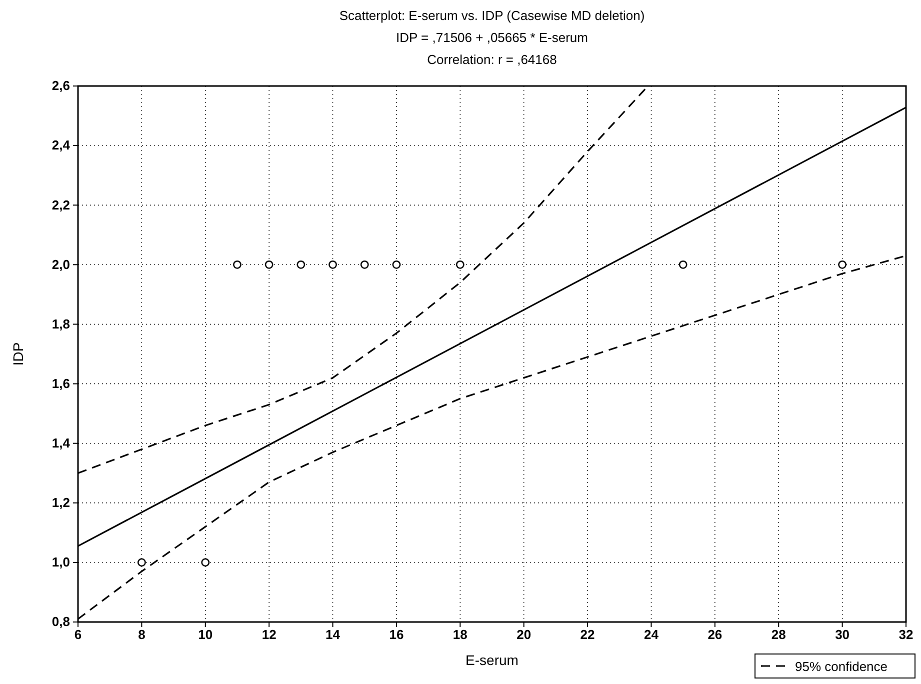 Image resolution: width=921 pixels, height=684 pixels. What do you see at coordinates (205, 634) in the screenshot?
I see `x-tick-label: 10` at bounding box center [205, 634].